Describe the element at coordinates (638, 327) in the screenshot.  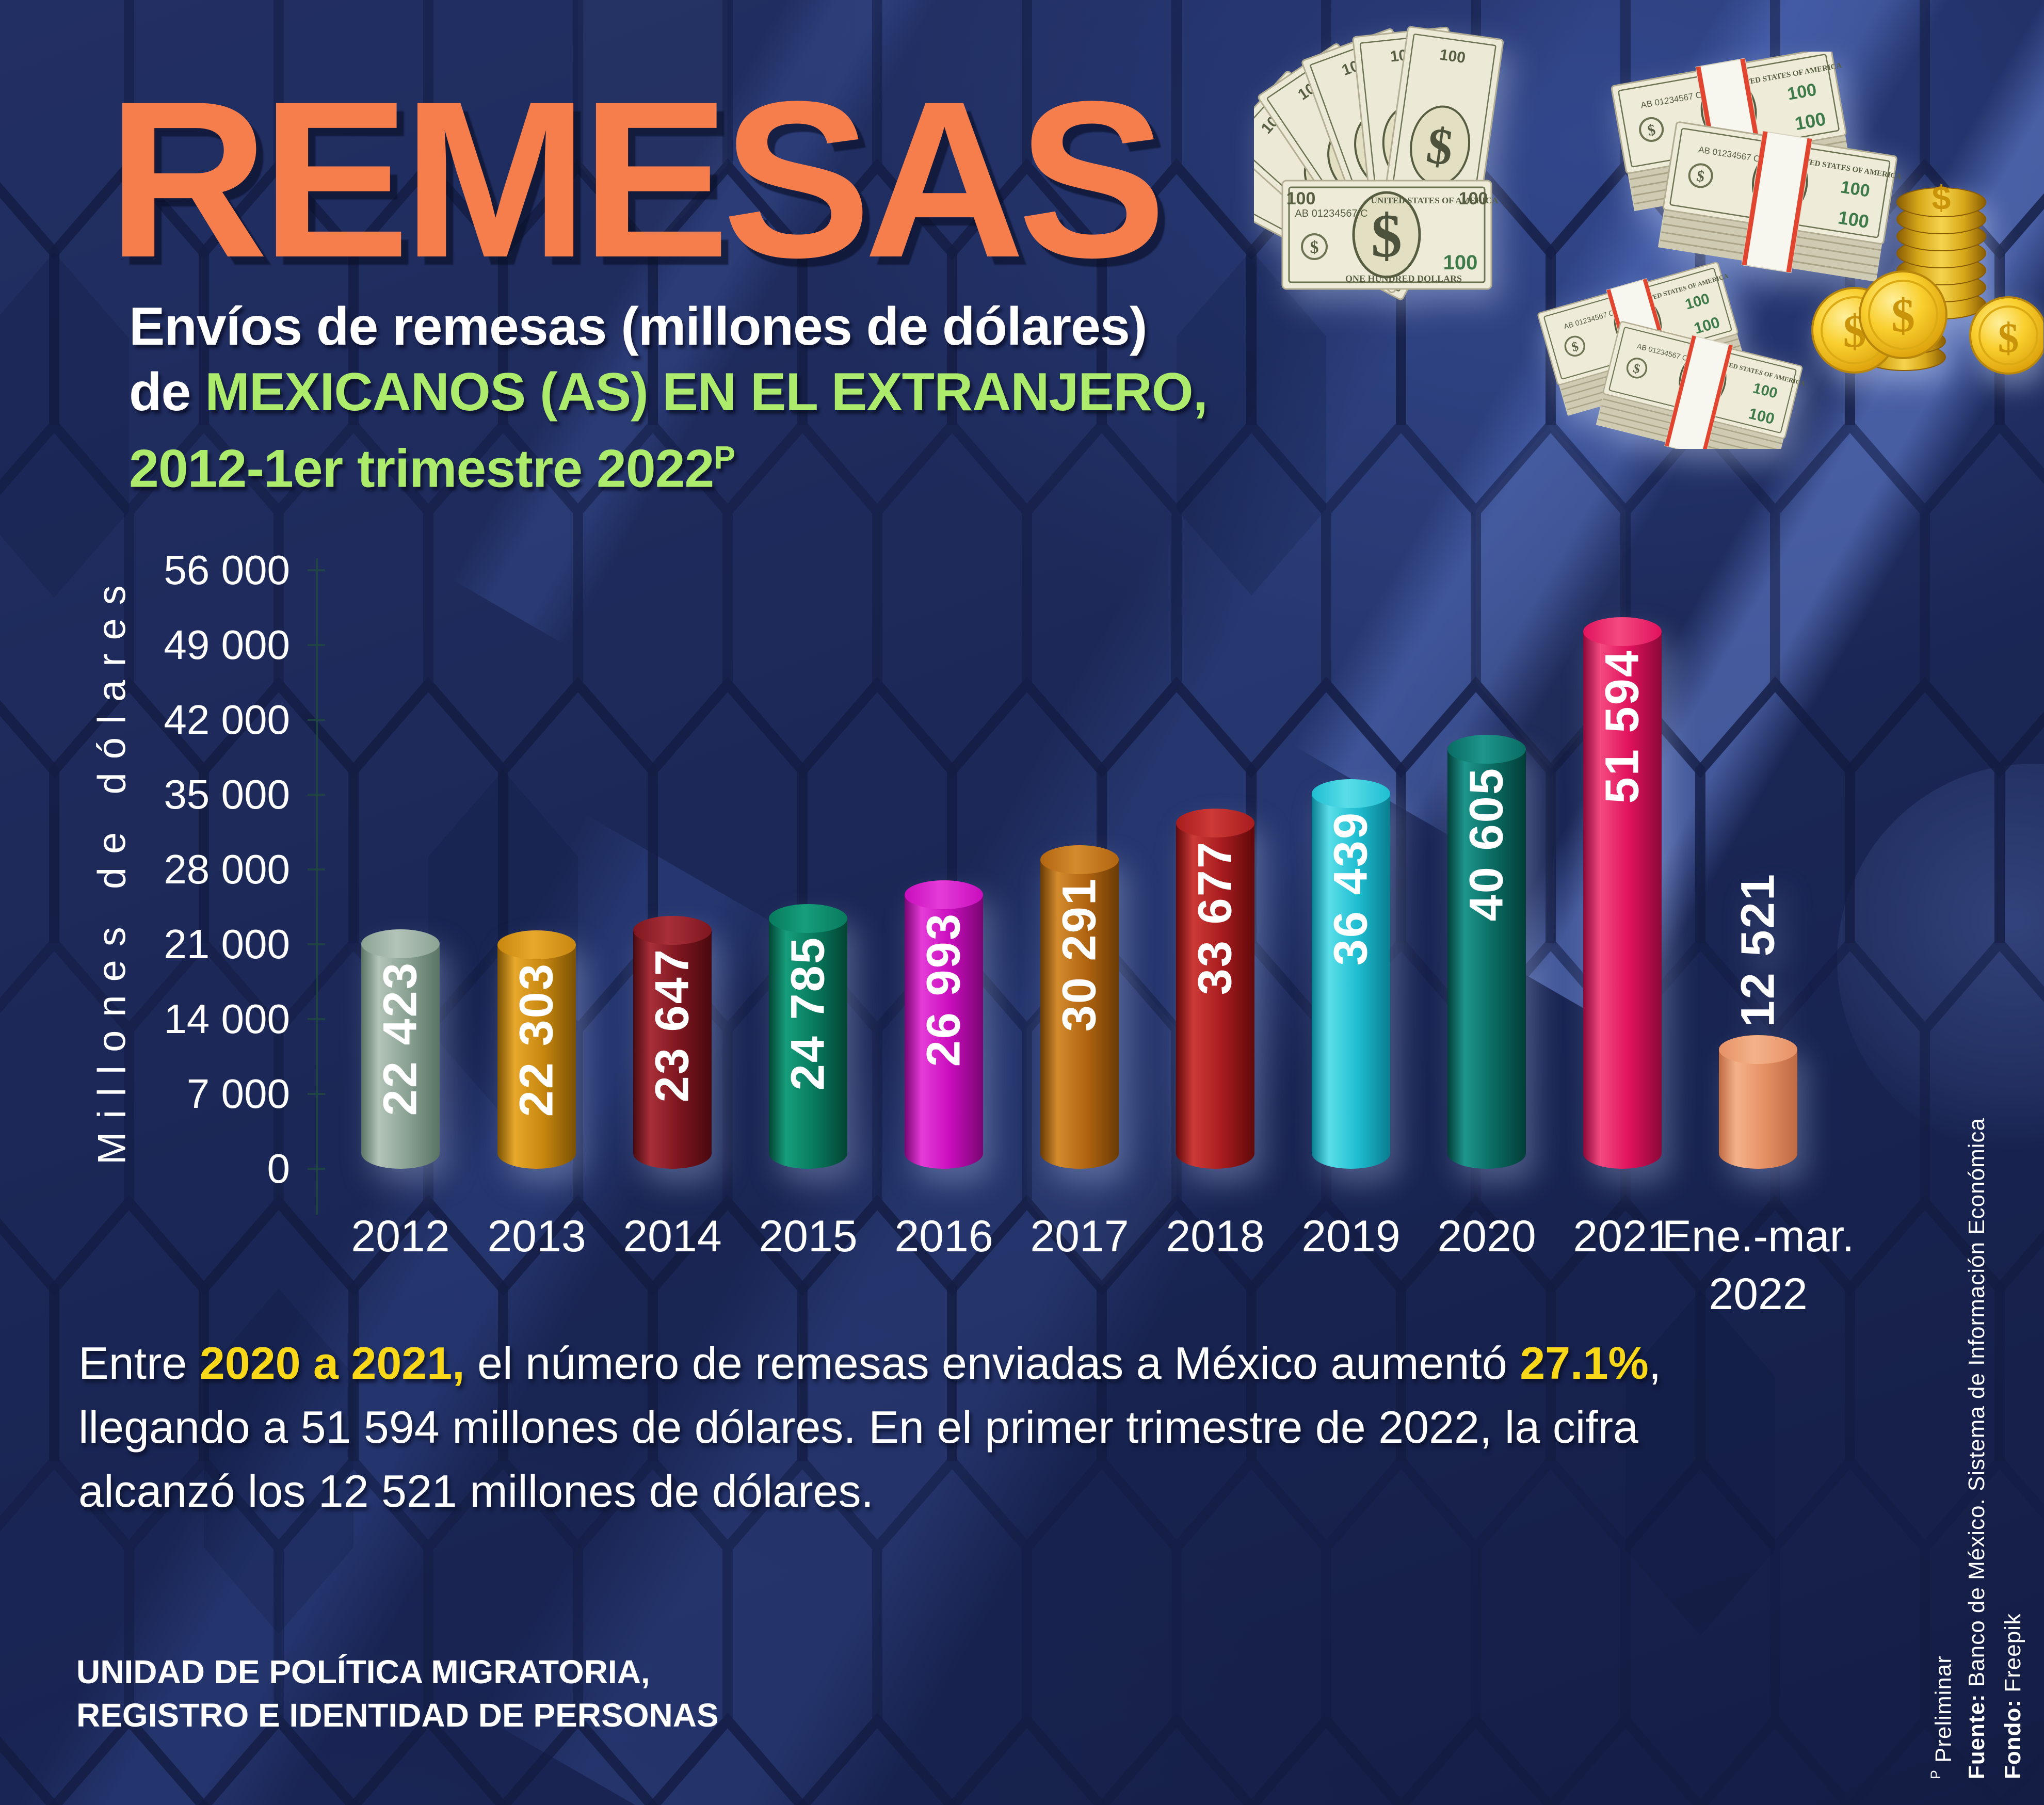
I see `subtitle-line-1: Envíos de remesas (millones de dólares)` at that location.